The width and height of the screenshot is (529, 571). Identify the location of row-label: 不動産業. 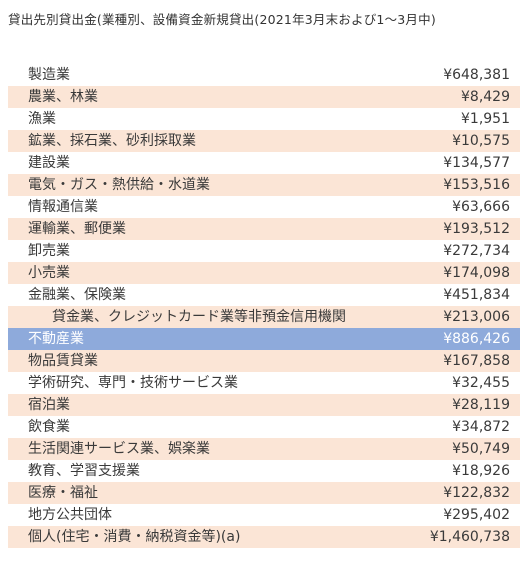
(56, 339).